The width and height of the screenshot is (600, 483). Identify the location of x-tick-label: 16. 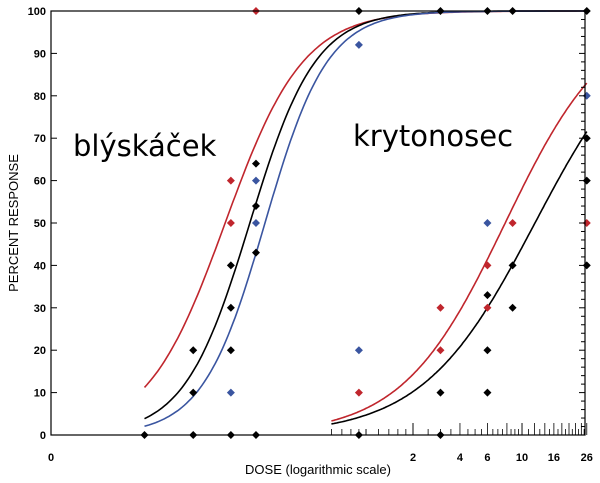
(554, 458).